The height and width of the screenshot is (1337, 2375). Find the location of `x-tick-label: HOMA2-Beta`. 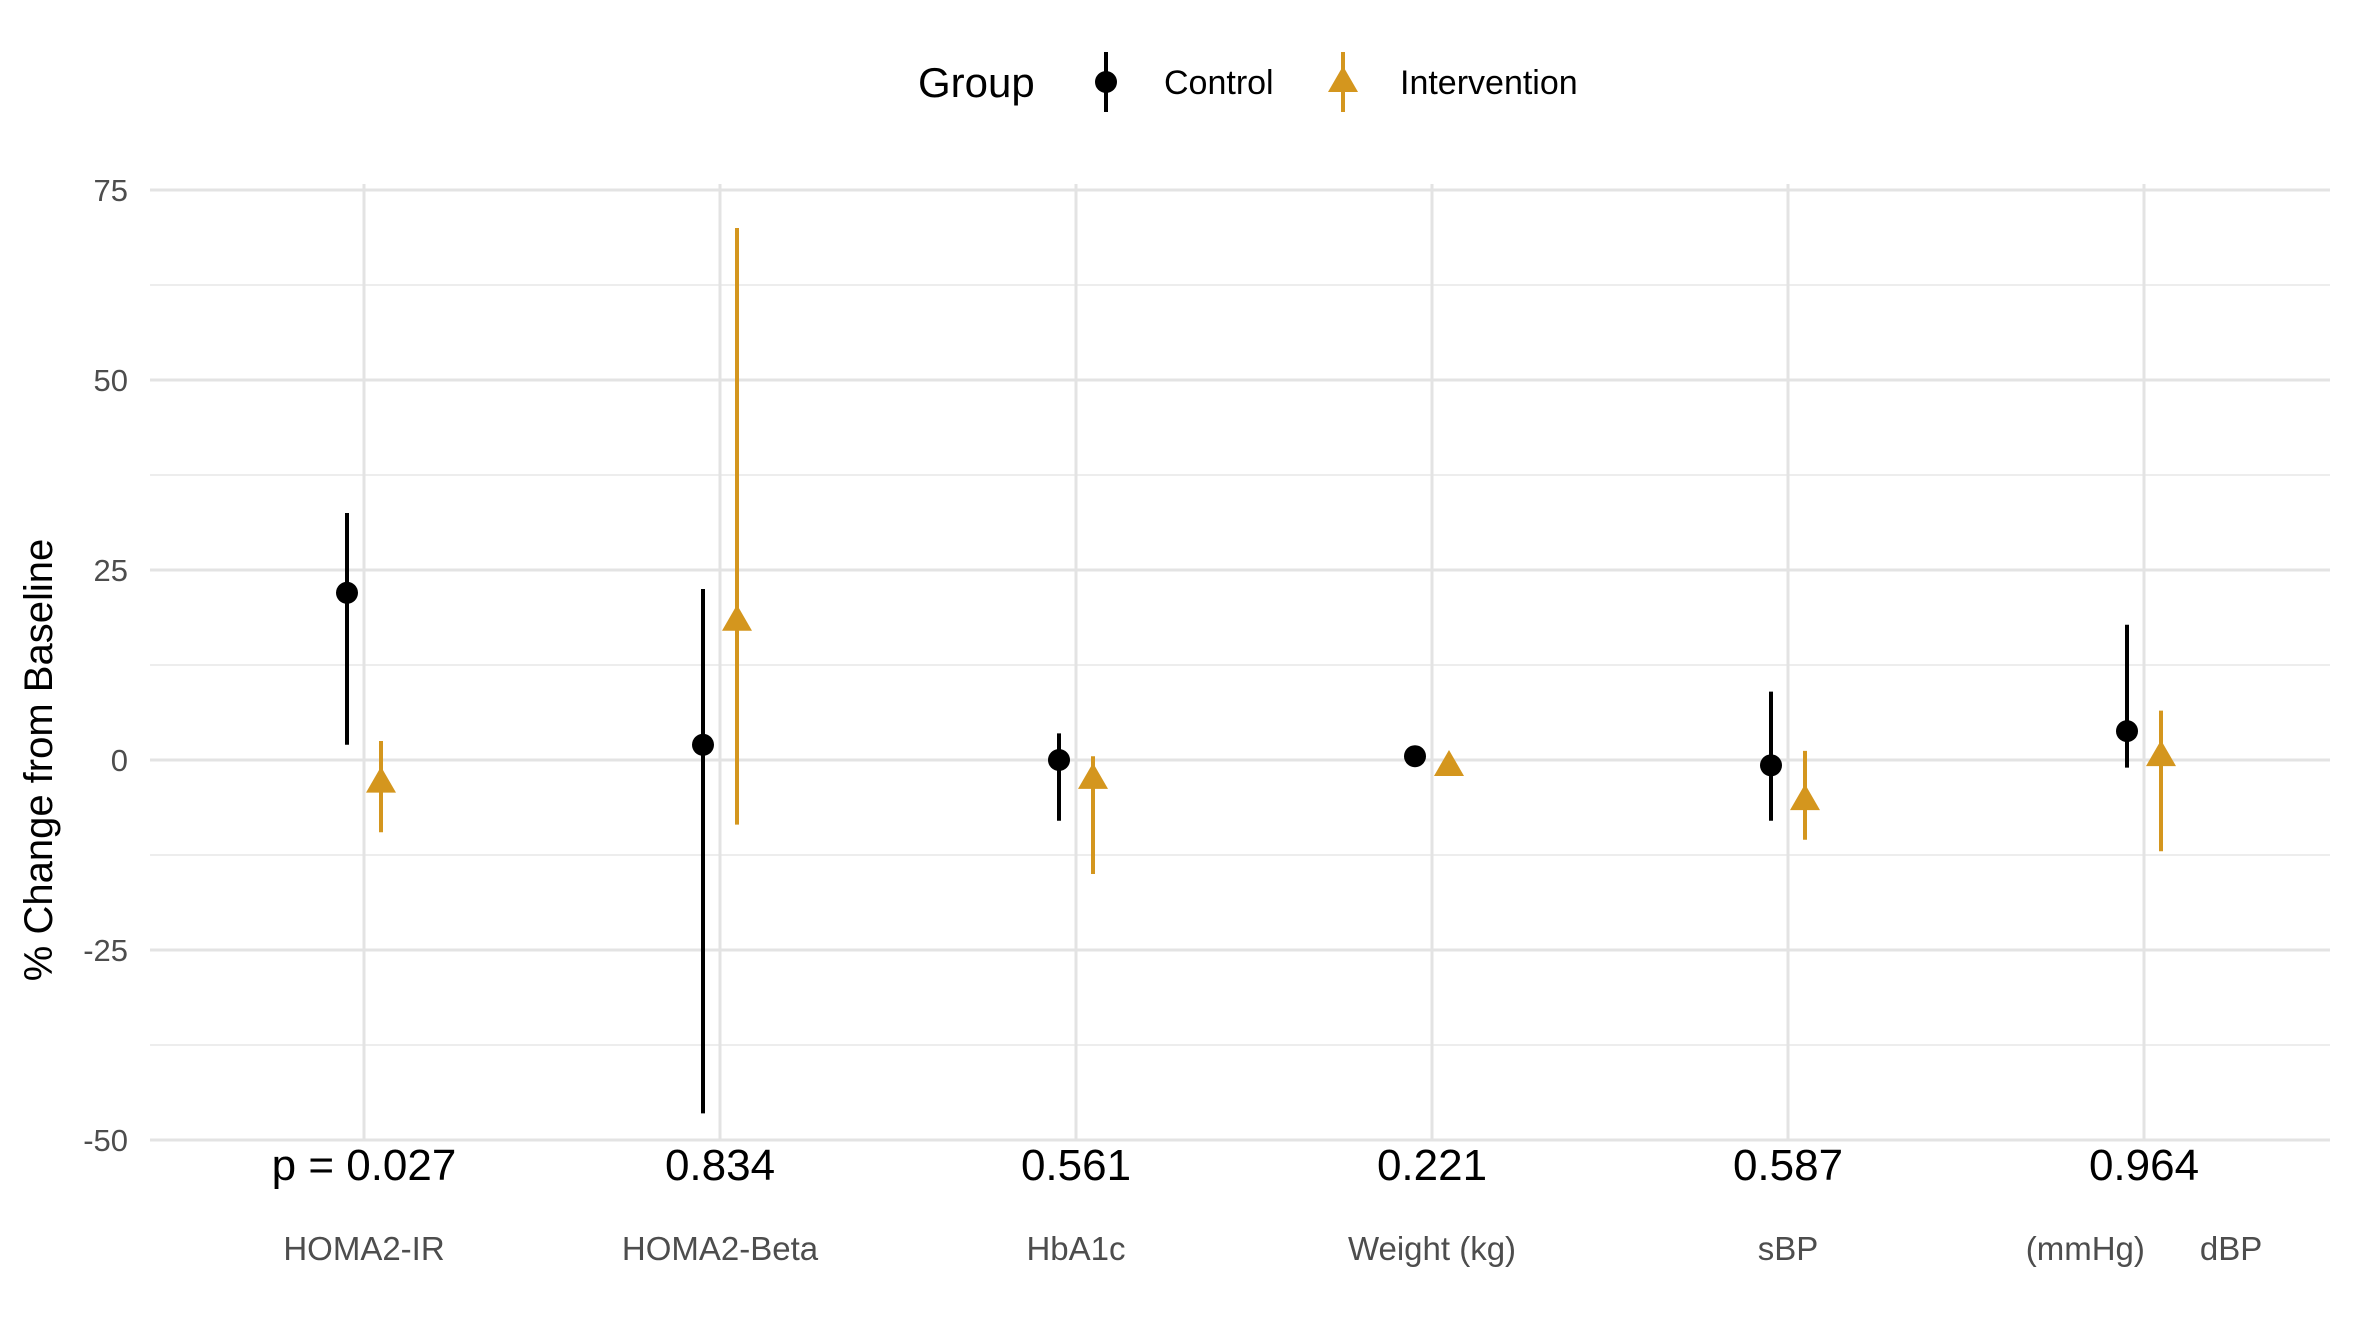

x-tick-label: HOMA2-Beta is located at coordinates (720, 1248).